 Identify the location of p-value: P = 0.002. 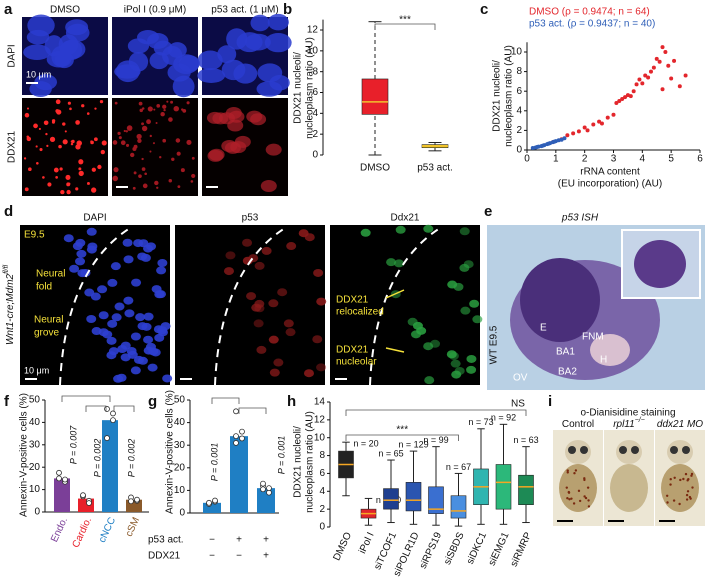
(131, 458).